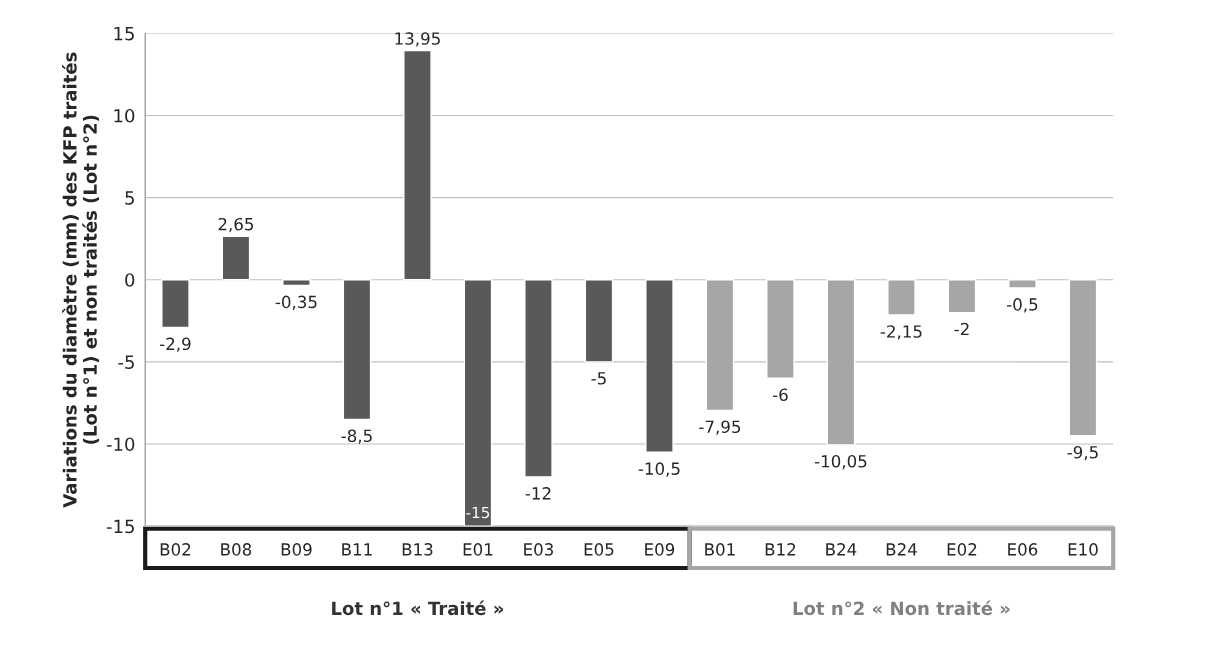 The height and width of the screenshot is (666, 1210). I want to click on x-tick-label: E05, so click(599, 549).